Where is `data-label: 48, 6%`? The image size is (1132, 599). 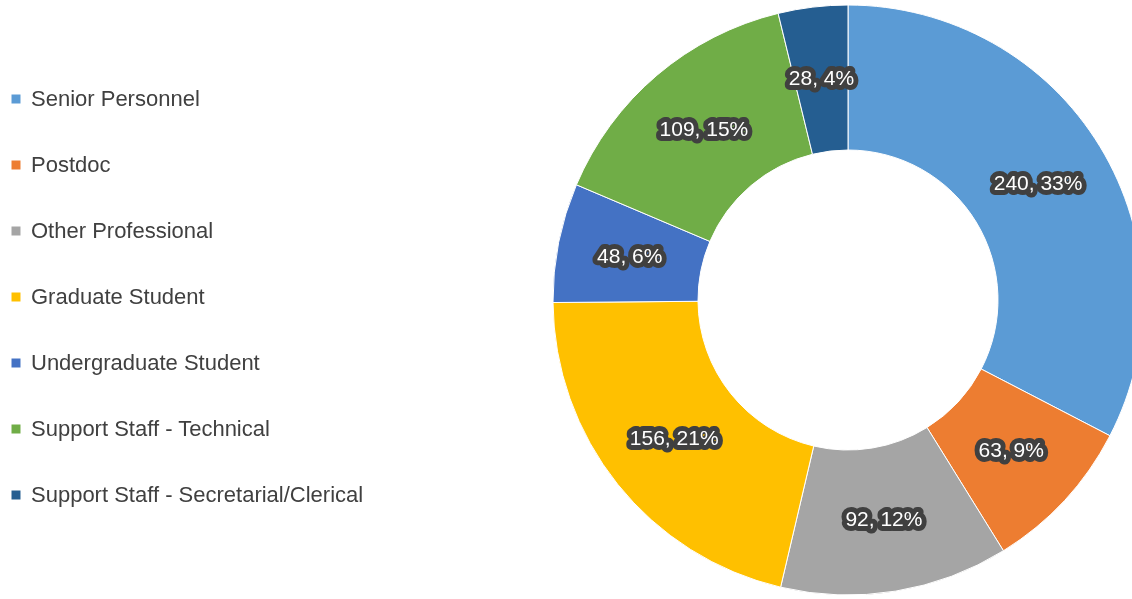
data-label: 48, 6% is located at coordinates (630, 255).